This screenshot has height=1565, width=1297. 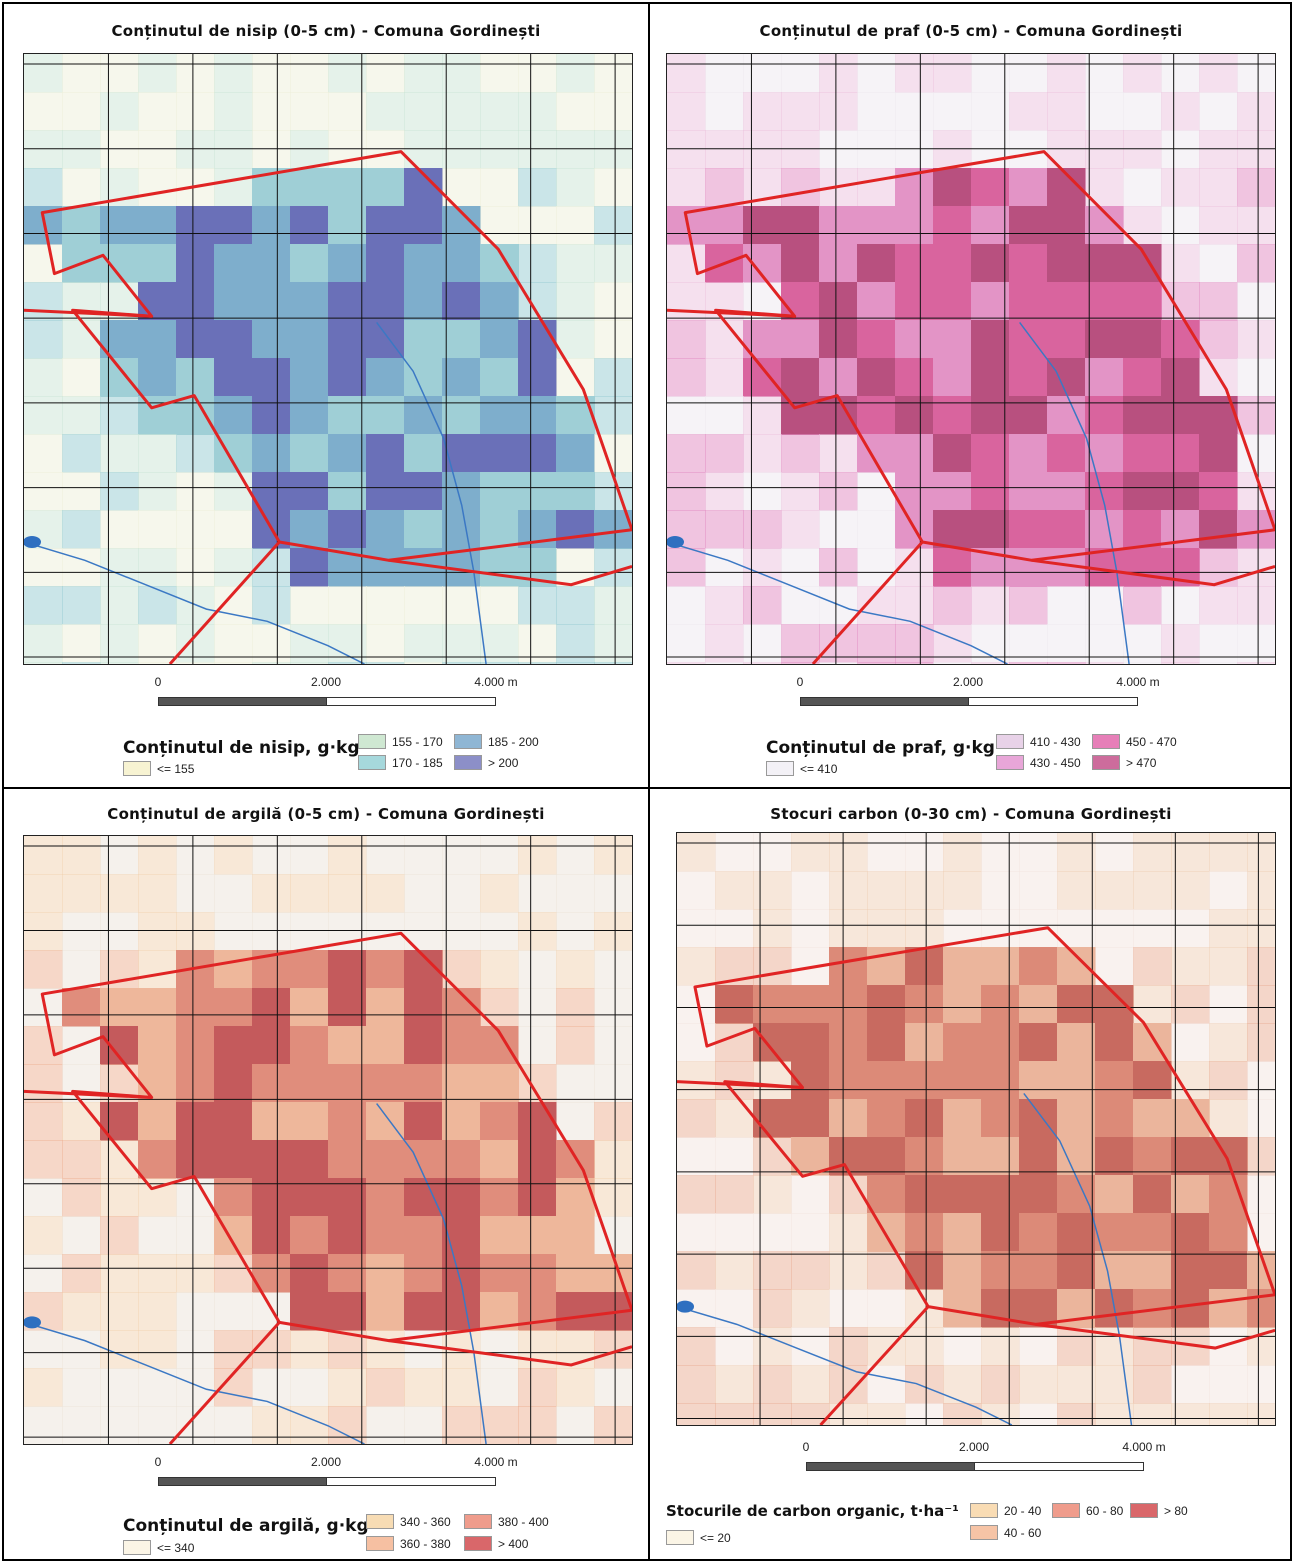 What do you see at coordinates (715, 1537) in the screenshot?
I see `legend-label: <= 20` at bounding box center [715, 1537].